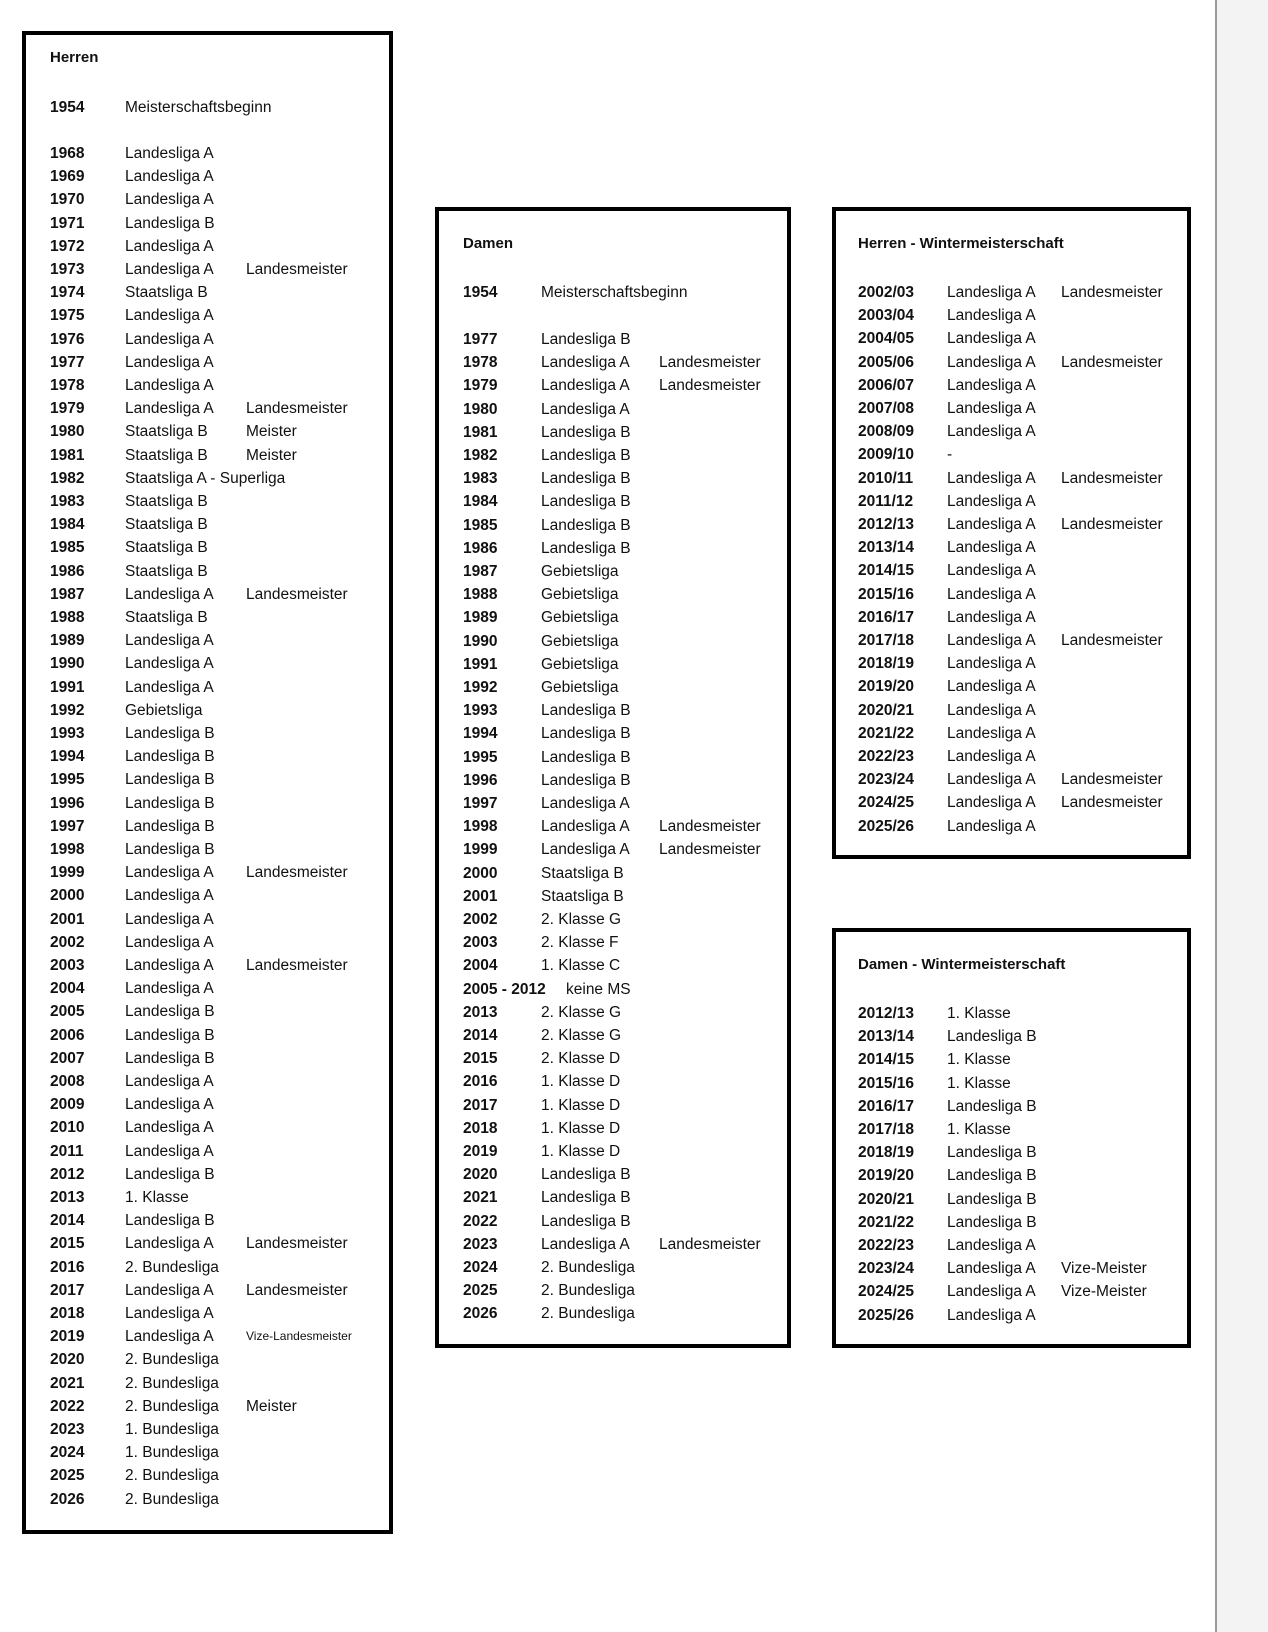 Image resolution: width=1268 pixels, height=1632 pixels. What do you see at coordinates (1011, 1291) in the screenshot?
I see `season-row: 2024/25 Landesliga A Vize-Meister` at bounding box center [1011, 1291].